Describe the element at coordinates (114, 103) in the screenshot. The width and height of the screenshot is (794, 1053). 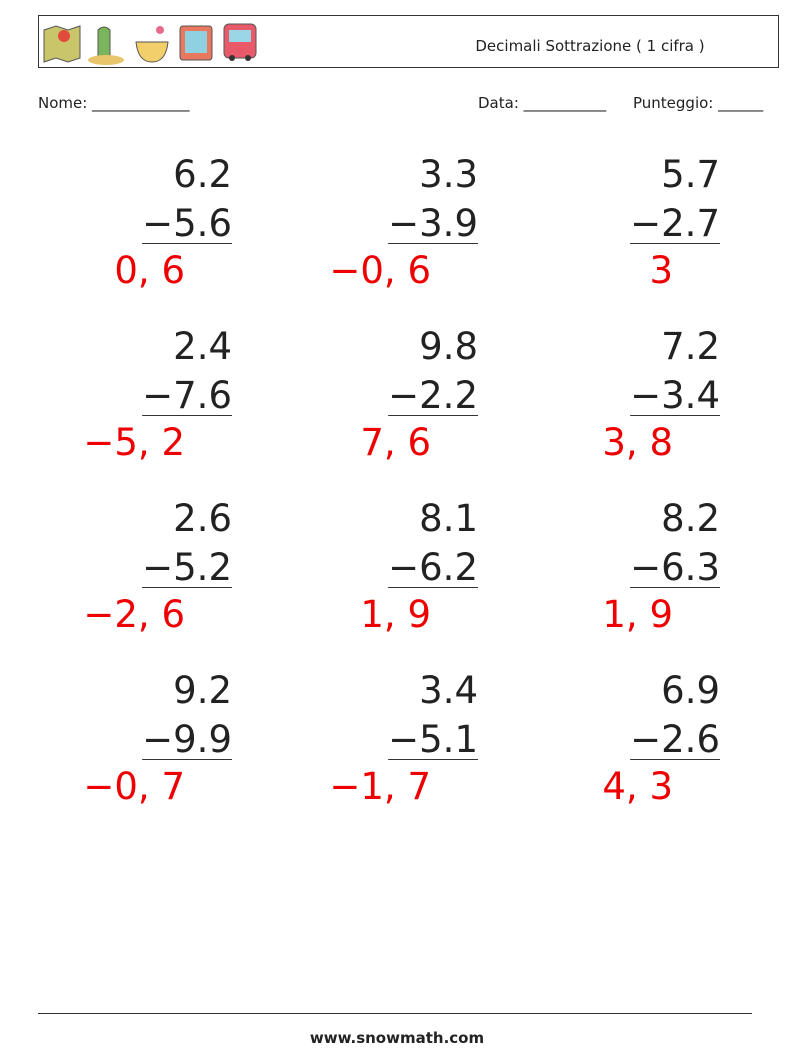
I see `name-field: Nome: _____________` at that location.